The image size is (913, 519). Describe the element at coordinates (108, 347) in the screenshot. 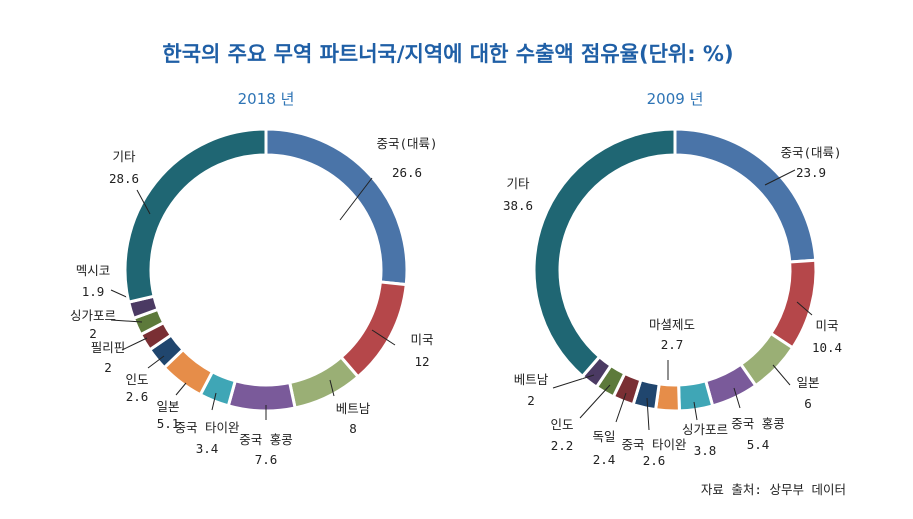

I see `slice-label: 필리핀` at that location.